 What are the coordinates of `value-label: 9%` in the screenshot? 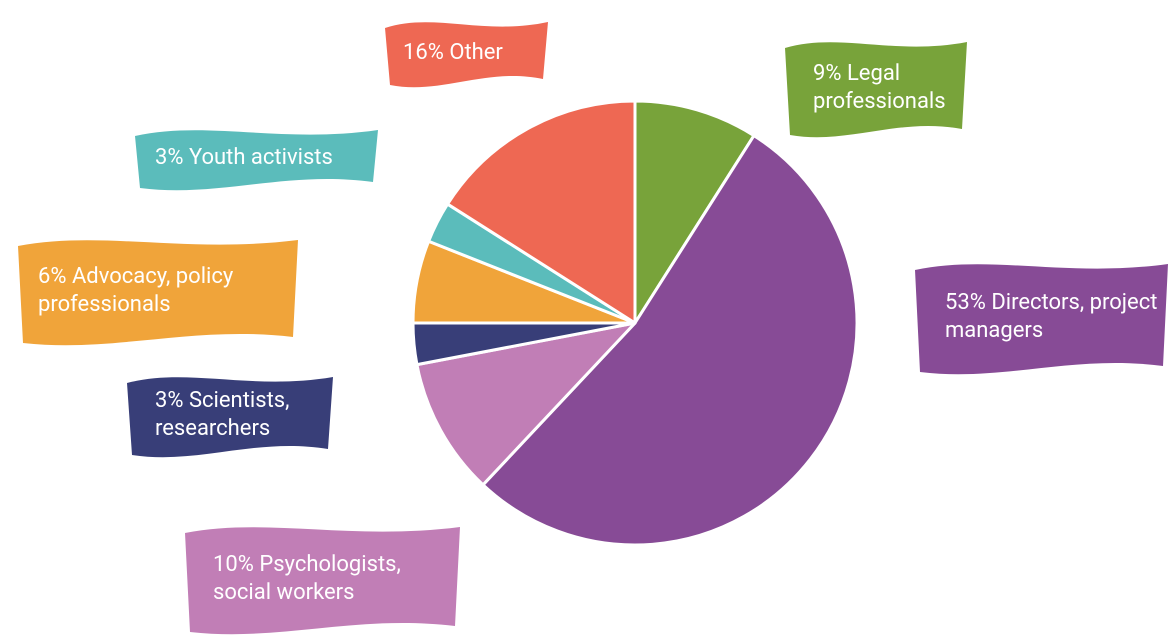 It's located at (827, 73).